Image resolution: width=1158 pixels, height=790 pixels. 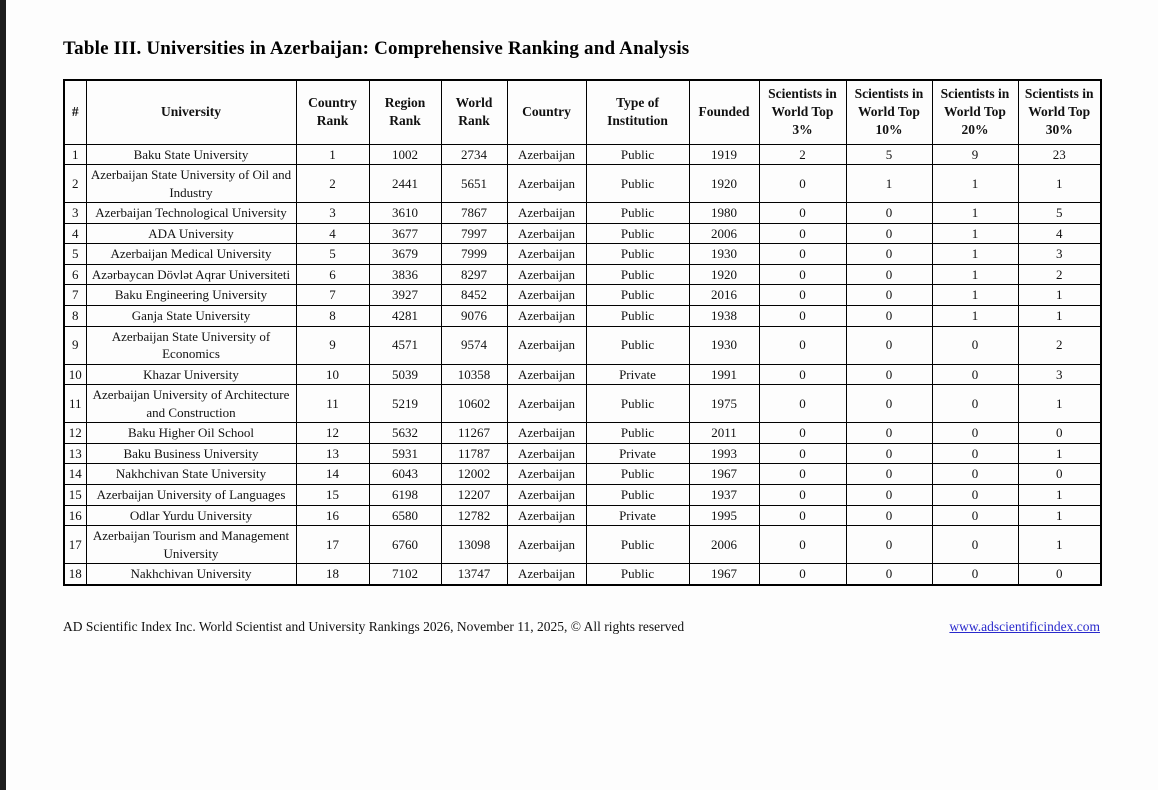 I want to click on cell-: 5, so click(x=75, y=254).